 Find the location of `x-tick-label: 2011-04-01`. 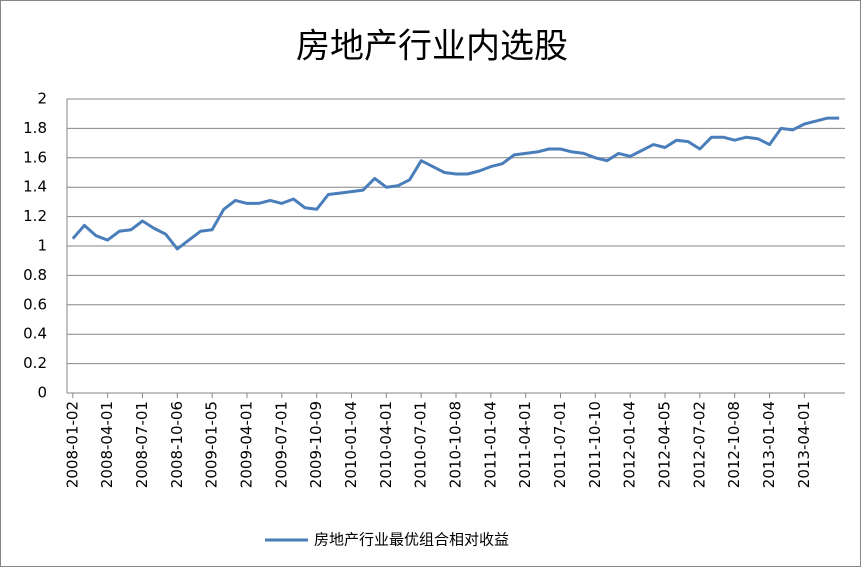

x-tick-label: 2011-04-01 is located at coordinates (525, 444).